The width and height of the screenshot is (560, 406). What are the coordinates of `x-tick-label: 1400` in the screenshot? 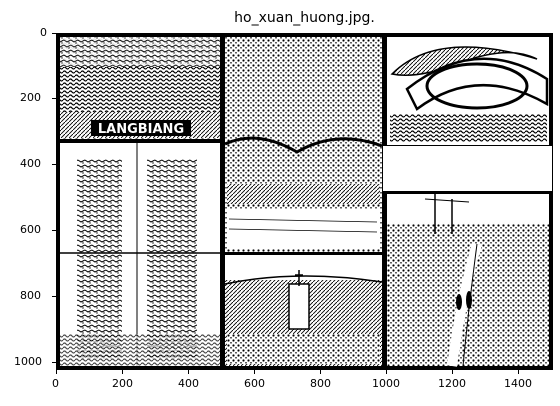 It's located at (518, 383).